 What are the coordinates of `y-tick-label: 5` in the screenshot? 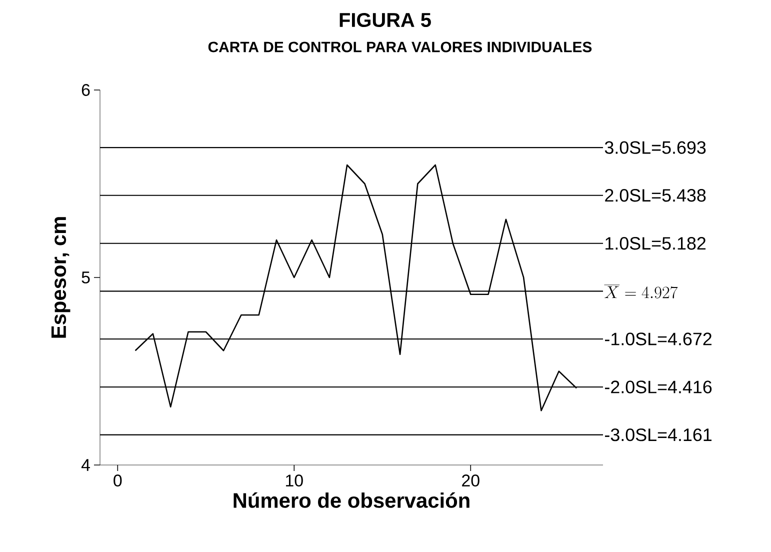 It's located at (86, 278).